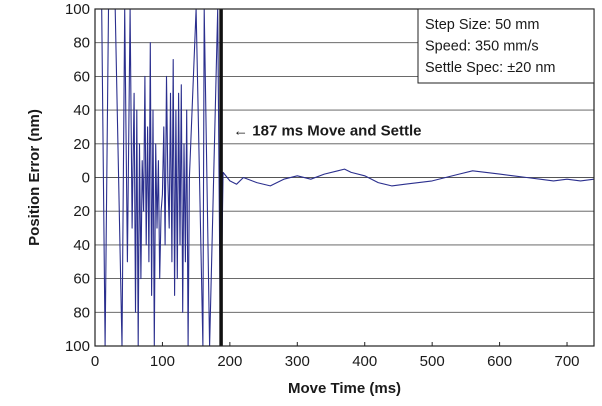 This screenshot has height=406, width=602. What do you see at coordinates (335, 356) in the screenshot?
I see `x-axis-ticks: 0 100 200 300 400 500 600 700` at bounding box center [335, 356].